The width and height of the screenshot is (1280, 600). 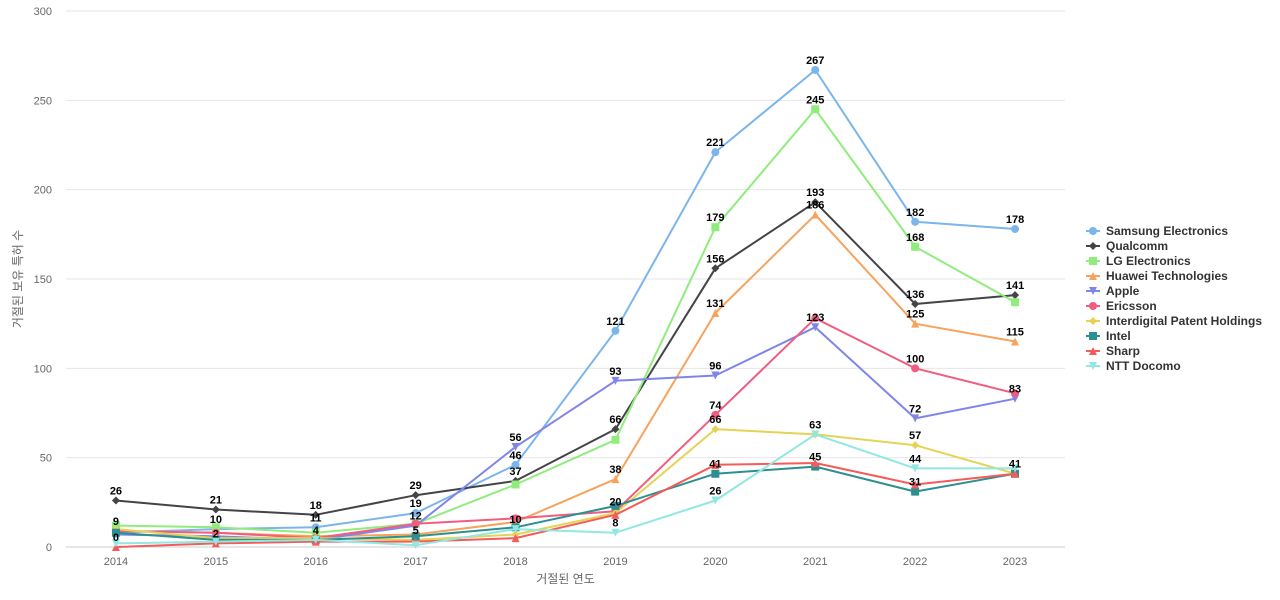 I want to click on series-ntt-docomo, so click(x=565, y=490).